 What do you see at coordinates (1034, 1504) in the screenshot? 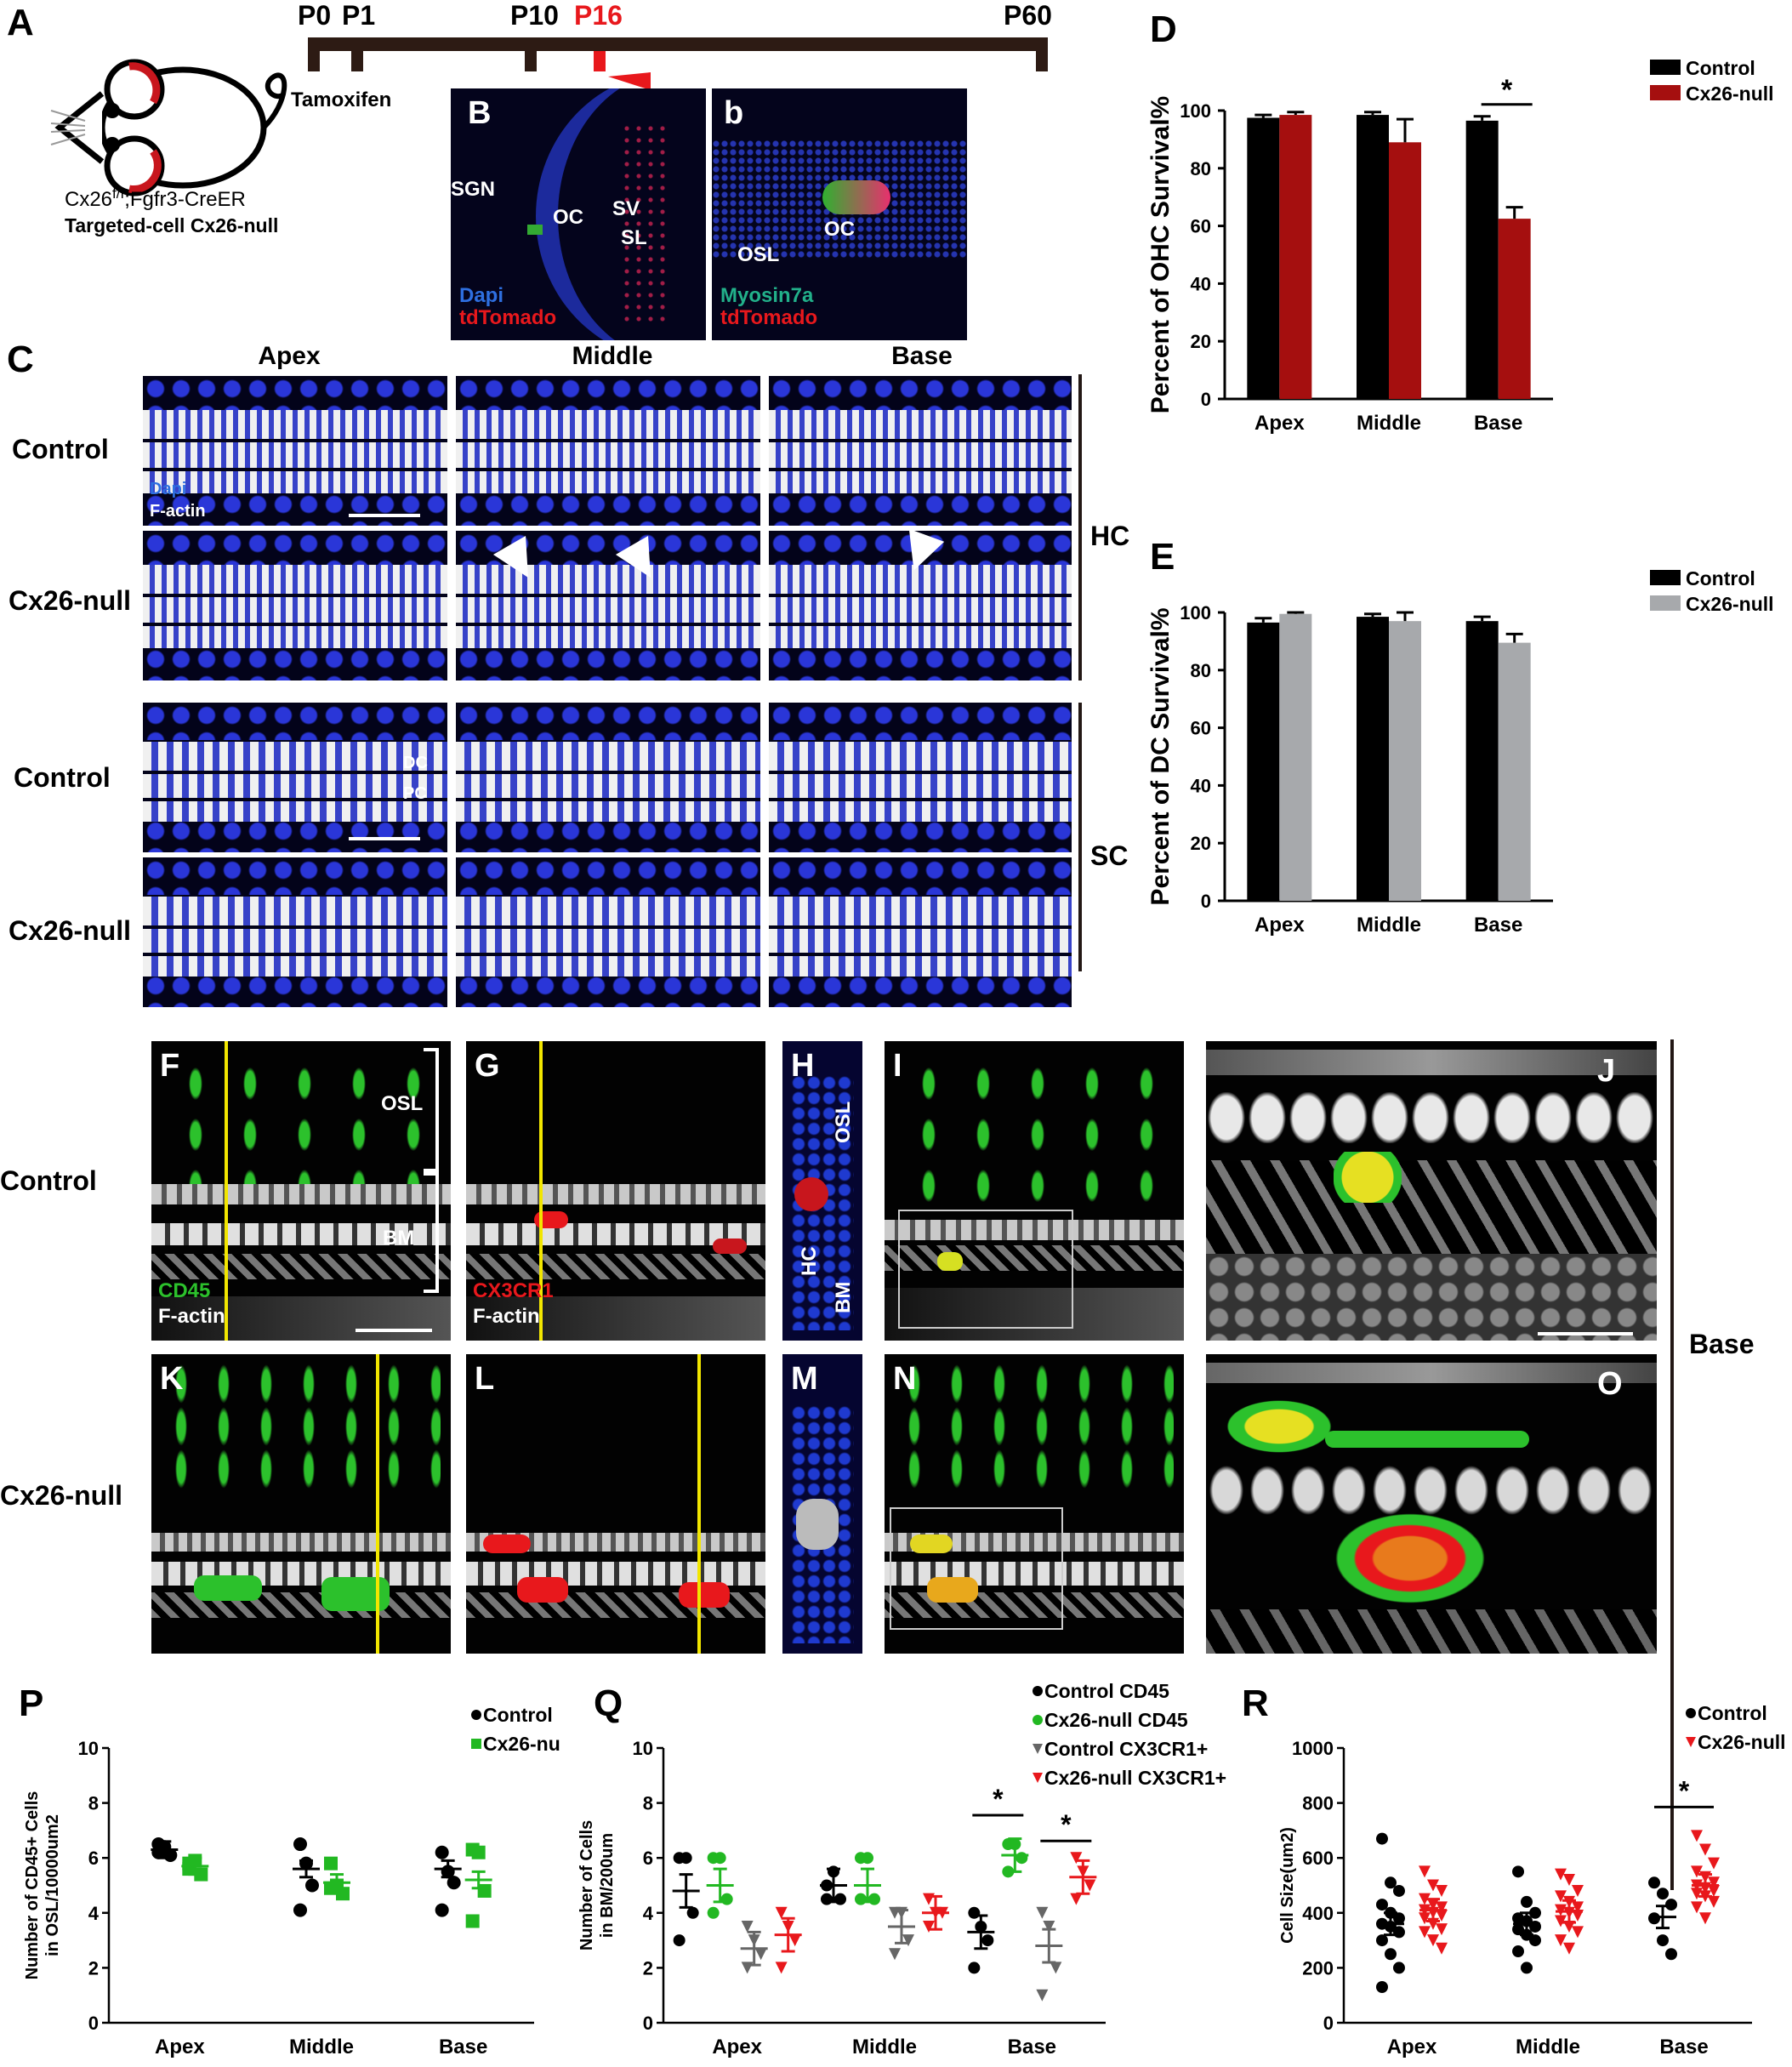
I see `panel-n-micrograph: N` at bounding box center [1034, 1504].